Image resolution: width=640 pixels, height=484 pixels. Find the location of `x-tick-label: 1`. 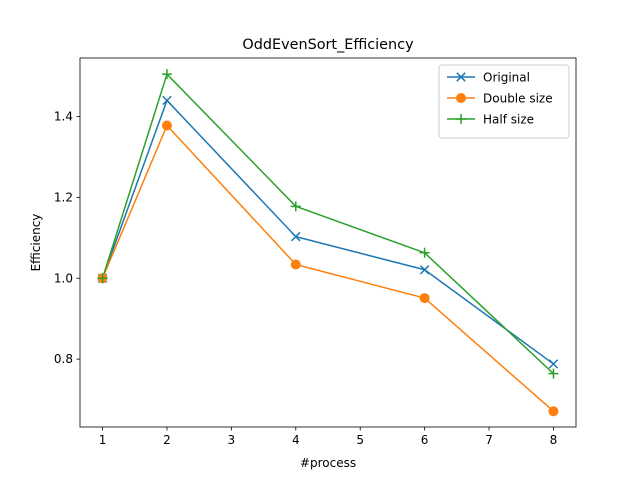

x-tick-label: 1 is located at coordinates (103, 440).